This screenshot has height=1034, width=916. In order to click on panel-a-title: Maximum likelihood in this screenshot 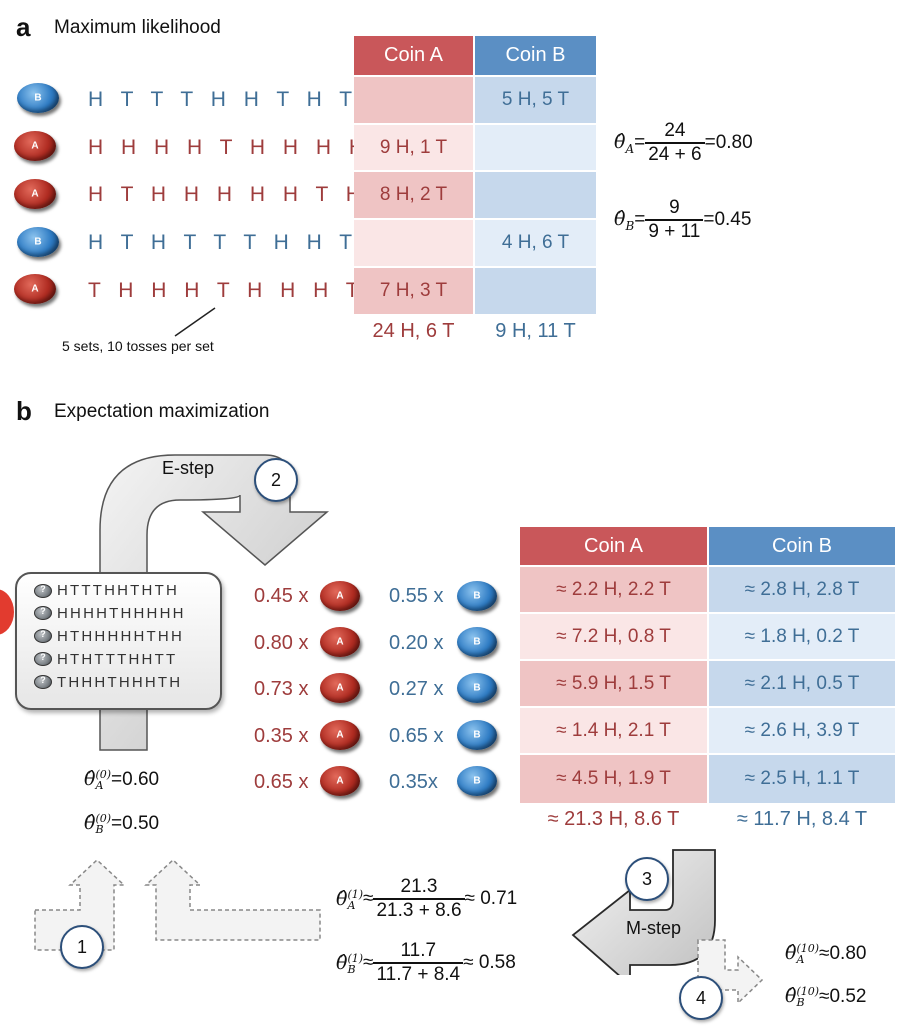, I will do `click(137, 27)`.